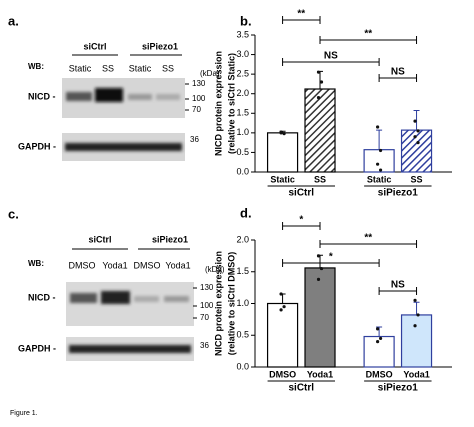 The height and width of the screenshot is (427, 474). Describe the element at coordinates (231, 103) in the screenshot. I see `y-axis-label: (relative to siCtrl Static)` at that location.